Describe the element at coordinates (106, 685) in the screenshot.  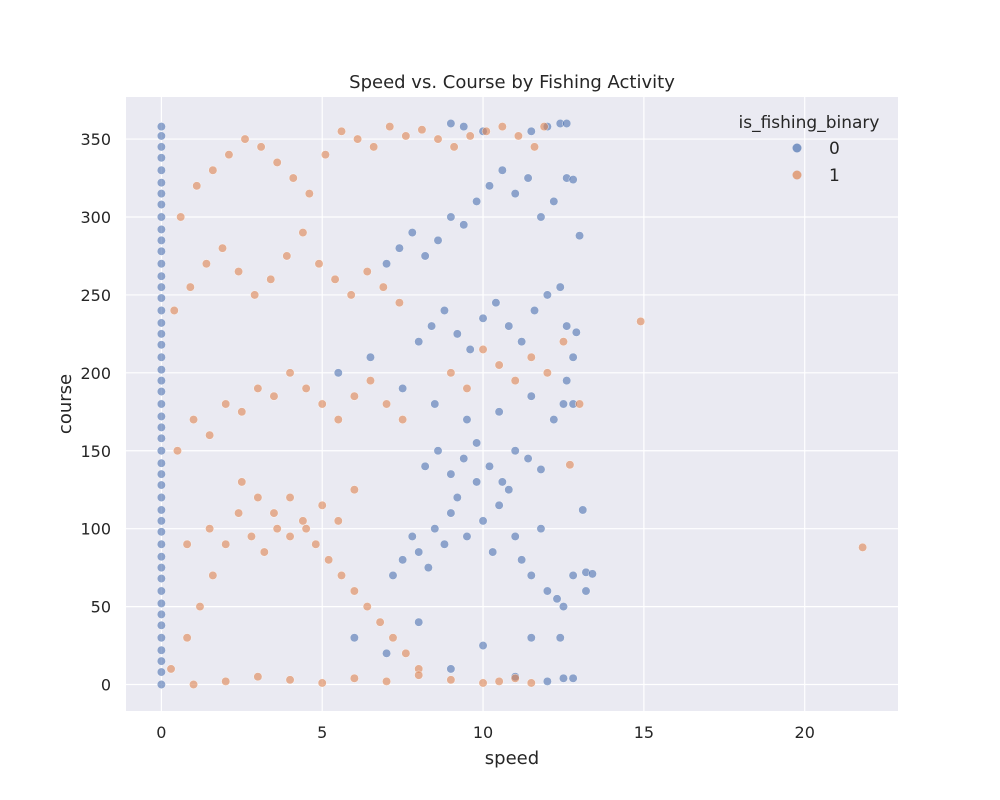
I see `y-tick-label: 0` at that location.